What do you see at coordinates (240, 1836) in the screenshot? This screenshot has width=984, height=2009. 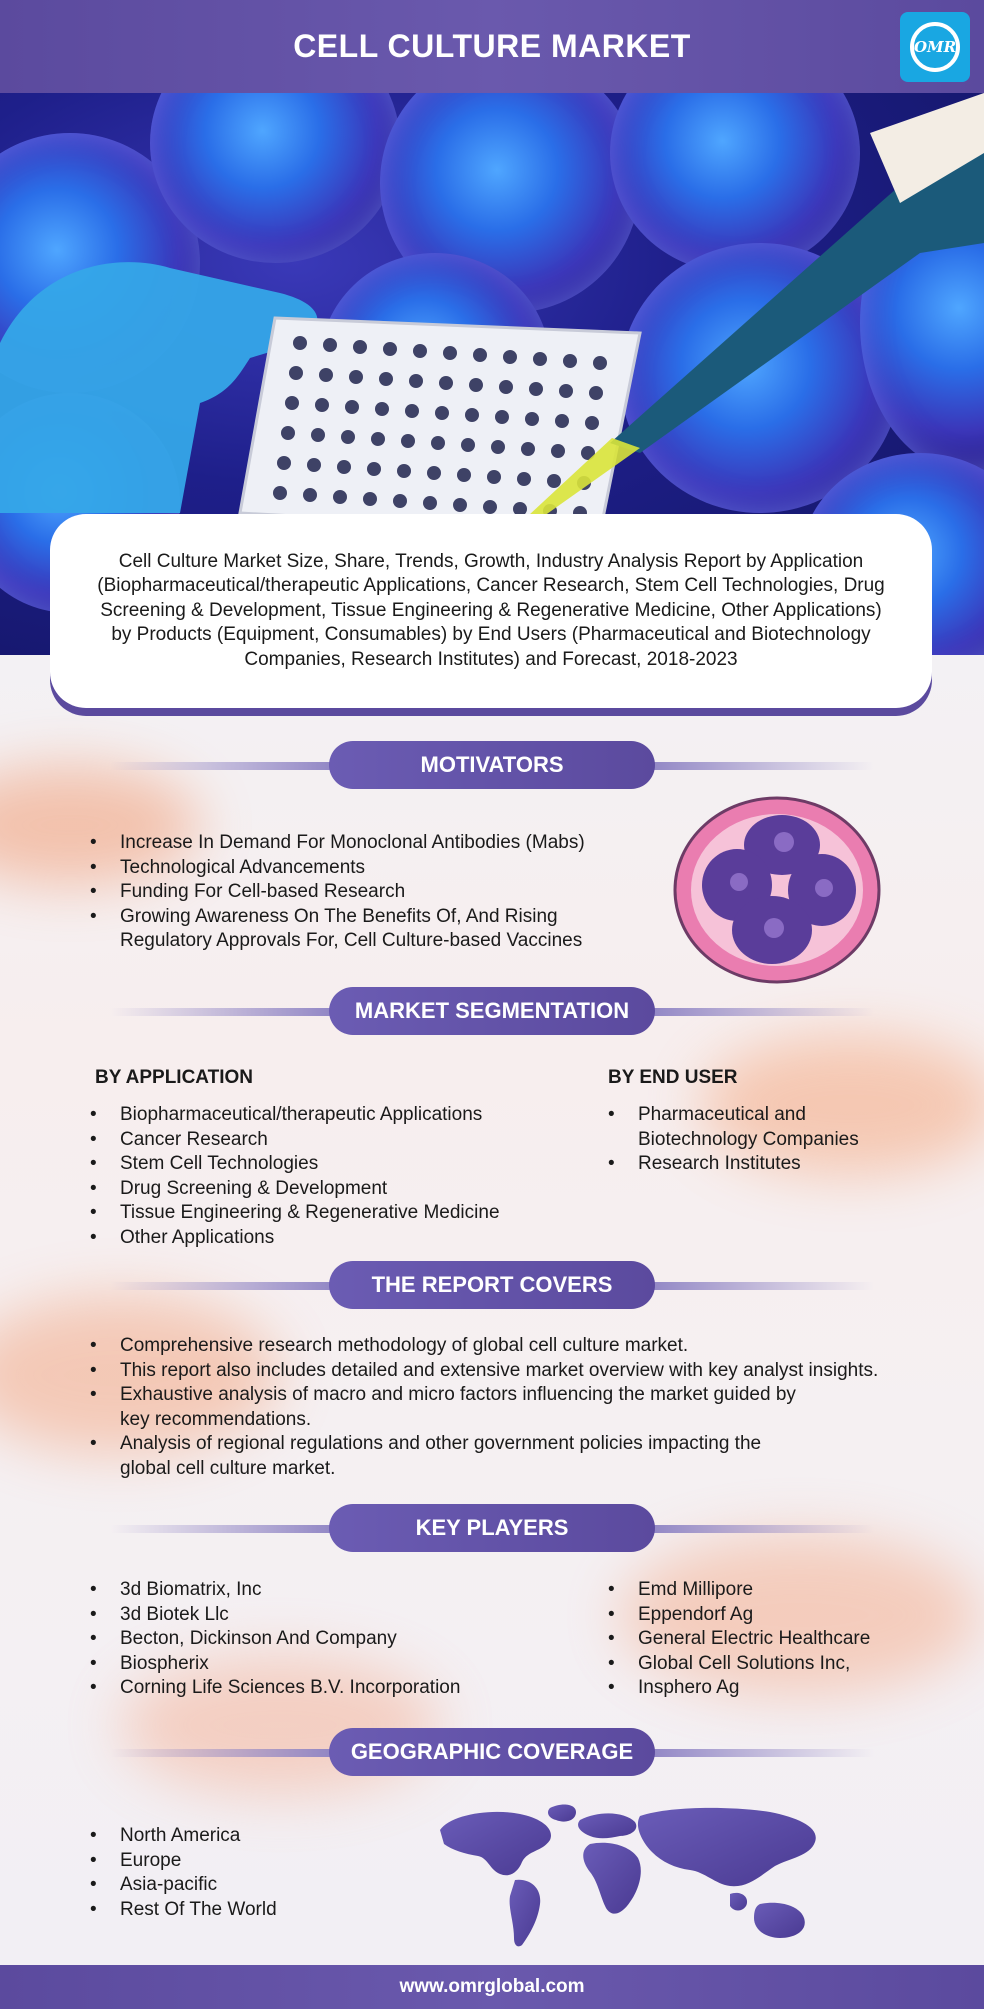 I see `list-item: North America` at bounding box center [240, 1836].